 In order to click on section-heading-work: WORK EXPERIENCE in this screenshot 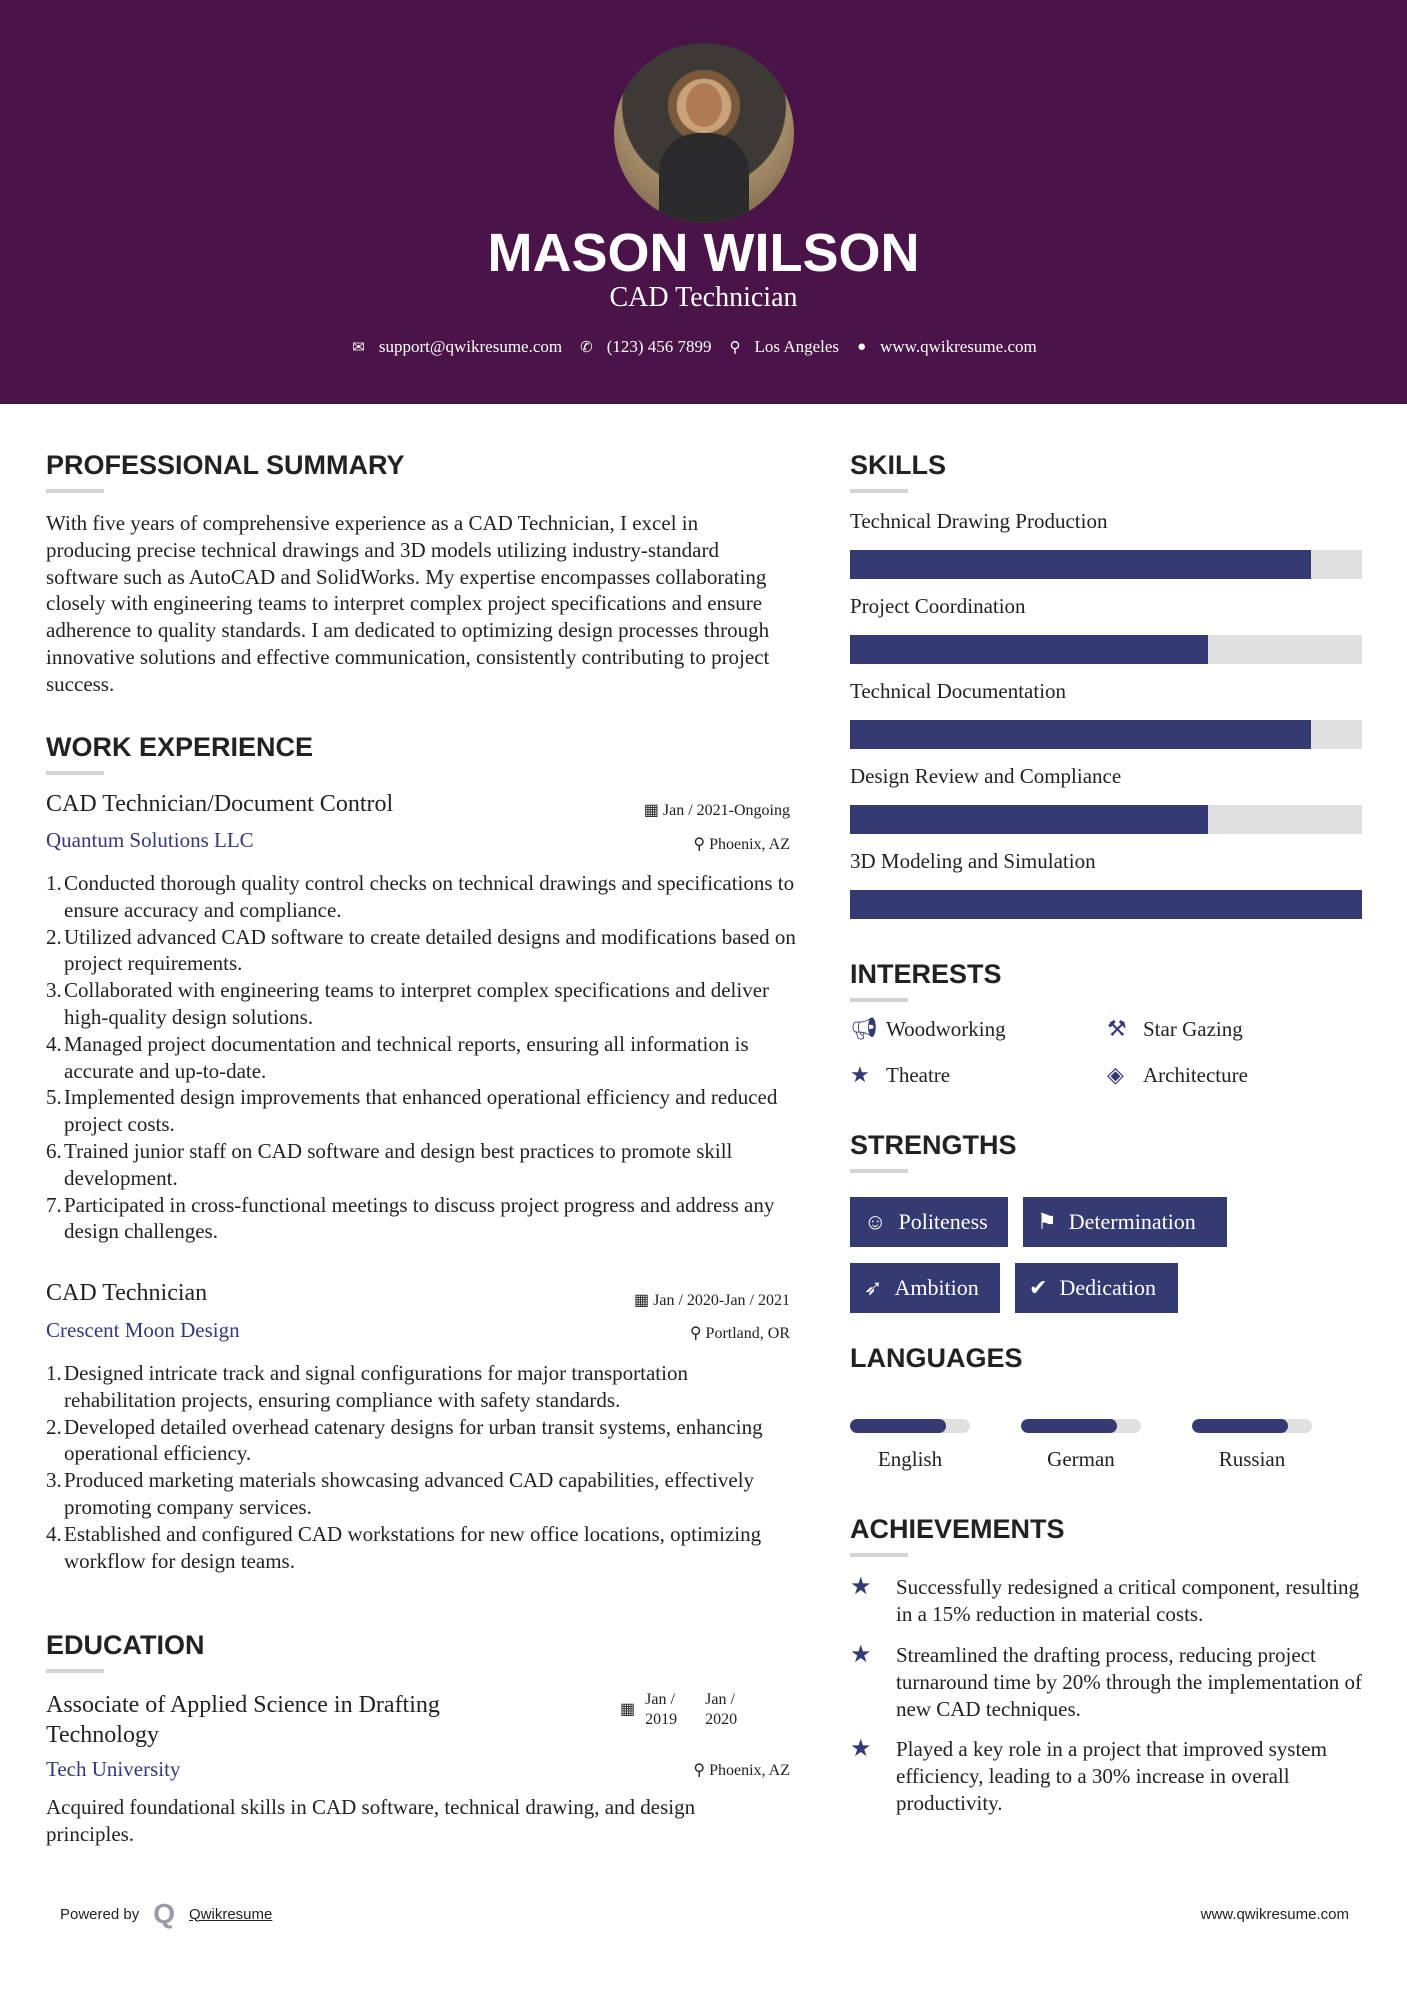, I will do `click(180, 747)`.